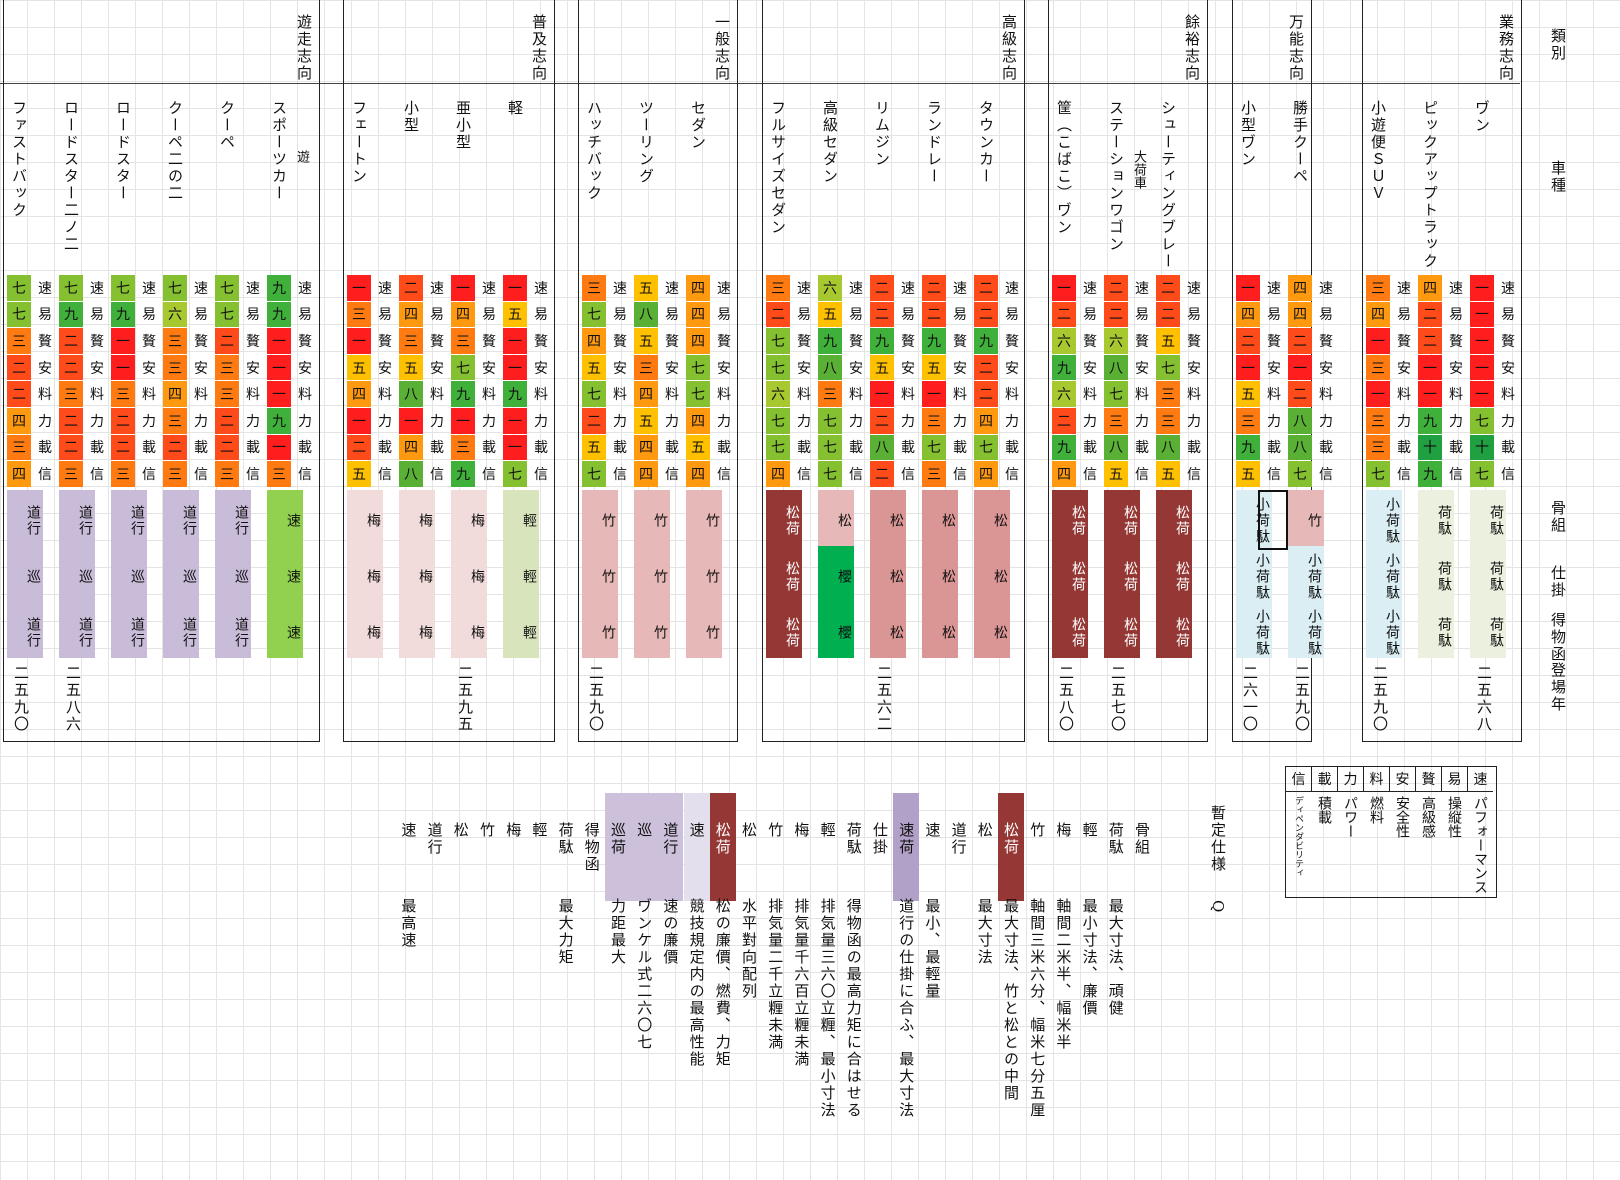  I want to click on vehicle-name: 小型ヷン, so click(1248, 134).